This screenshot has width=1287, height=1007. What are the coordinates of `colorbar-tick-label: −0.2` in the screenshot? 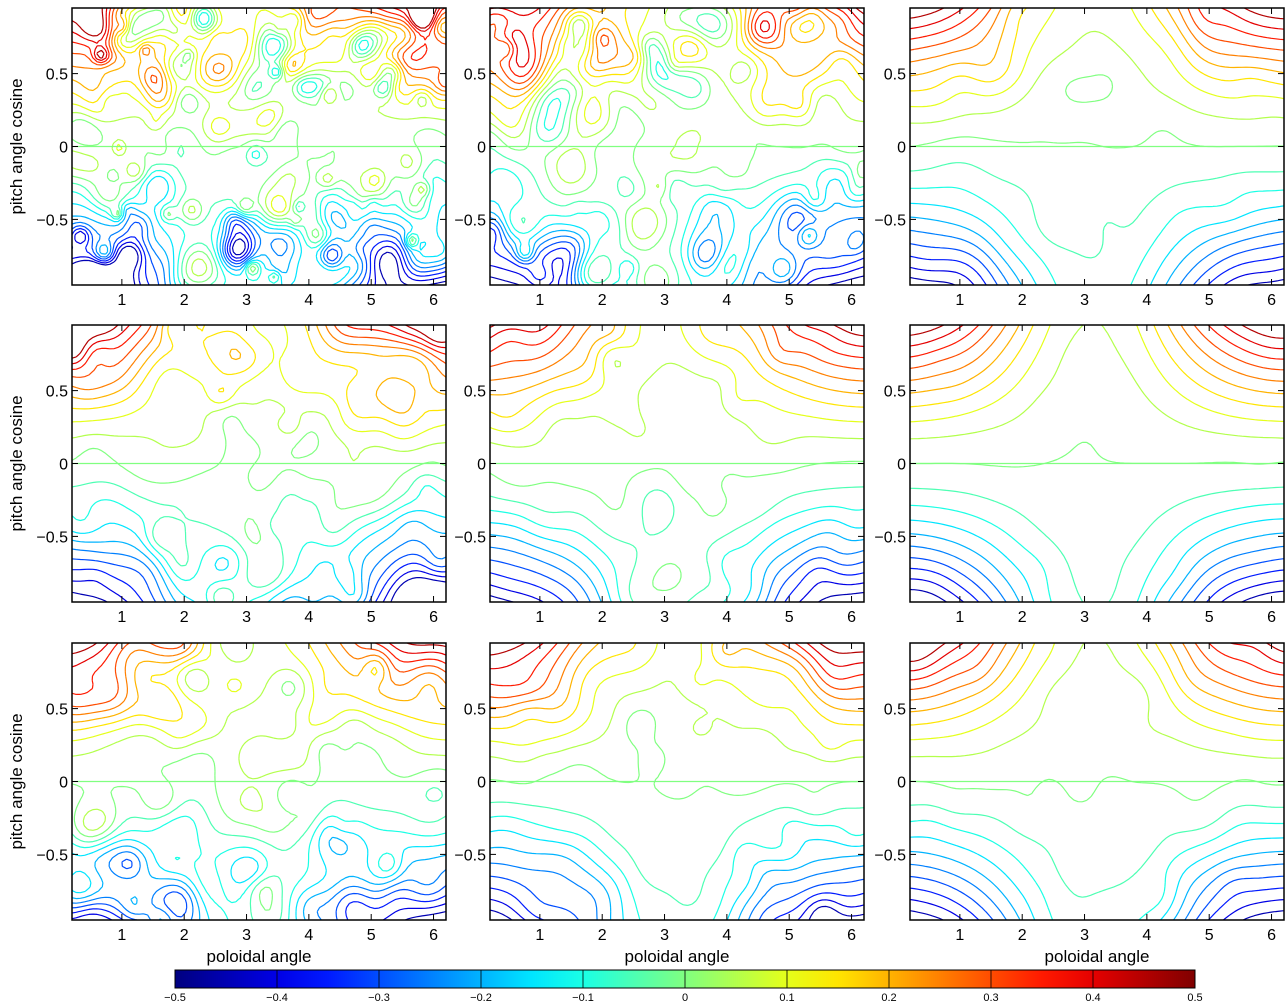 It's located at (481, 998).